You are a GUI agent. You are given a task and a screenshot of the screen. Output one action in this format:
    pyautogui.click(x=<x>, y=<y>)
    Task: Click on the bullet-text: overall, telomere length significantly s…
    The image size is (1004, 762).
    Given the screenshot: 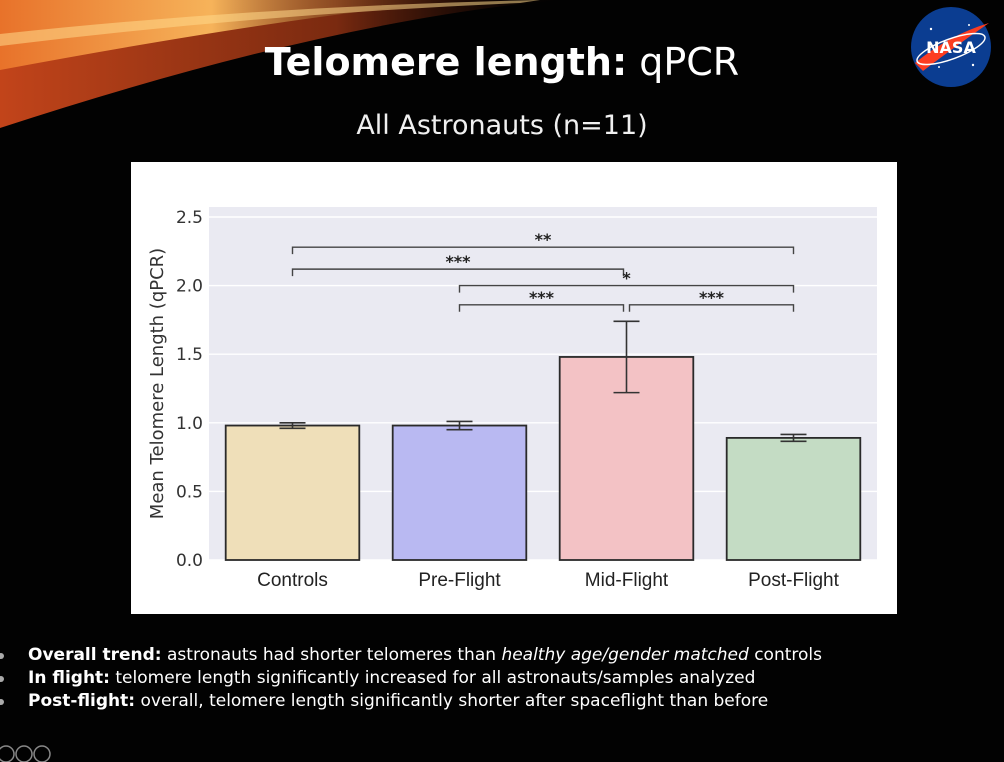 What is the action you would take?
    pyautogui.click(x=452, y=701)
    